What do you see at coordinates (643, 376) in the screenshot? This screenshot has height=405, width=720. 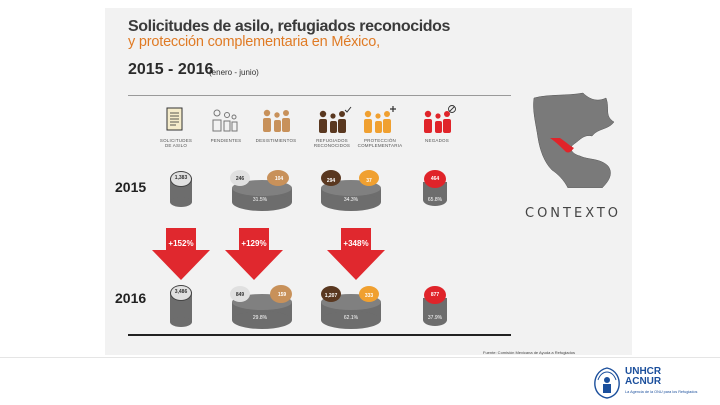 I see `unhcr-wordmark: UNHCR ACNUR` at bounding box center [643, 376].